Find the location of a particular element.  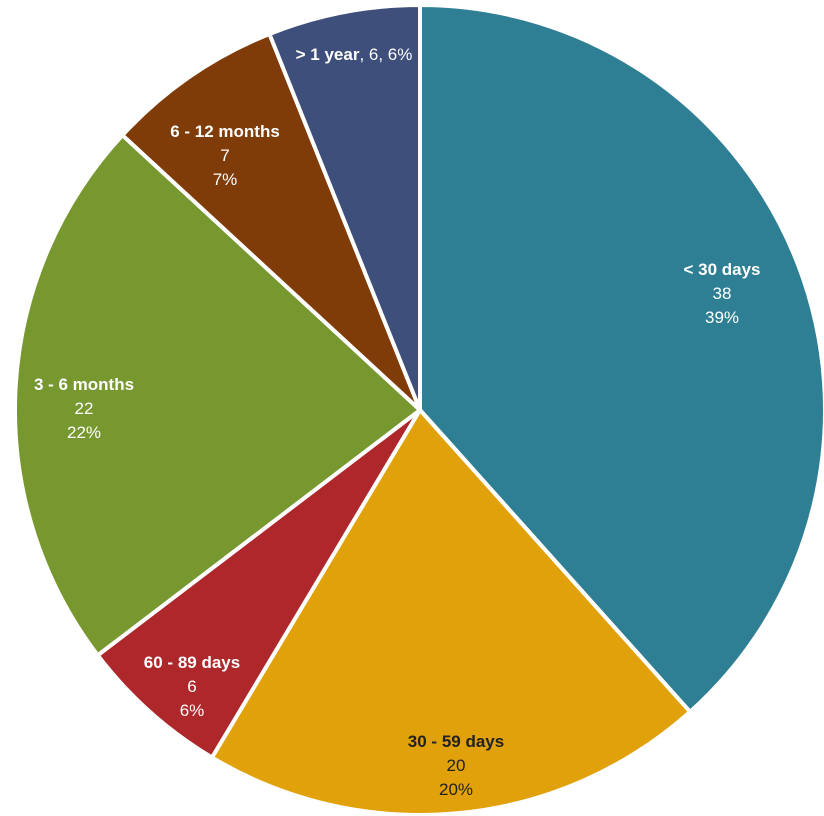

slice-value-label: 7 is located at coordinates (224, 155).